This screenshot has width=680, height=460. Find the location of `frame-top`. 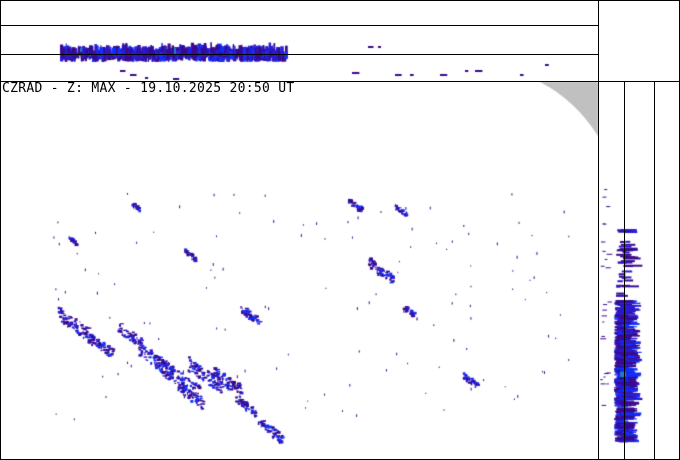

frame-top is located at coordinates (340, 0).